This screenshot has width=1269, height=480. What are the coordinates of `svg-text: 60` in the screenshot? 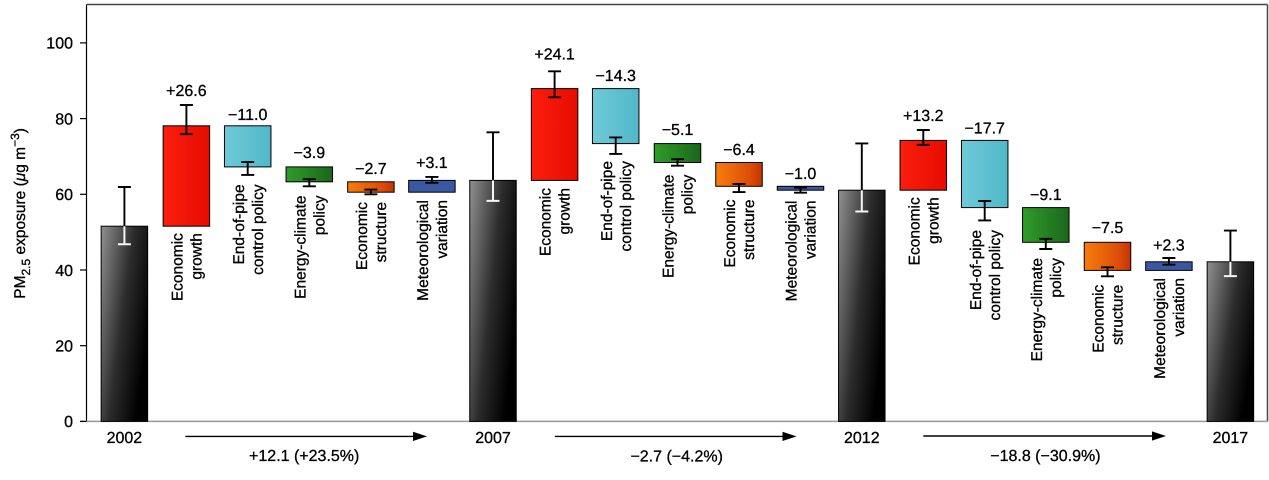 It's located at (64, 195).